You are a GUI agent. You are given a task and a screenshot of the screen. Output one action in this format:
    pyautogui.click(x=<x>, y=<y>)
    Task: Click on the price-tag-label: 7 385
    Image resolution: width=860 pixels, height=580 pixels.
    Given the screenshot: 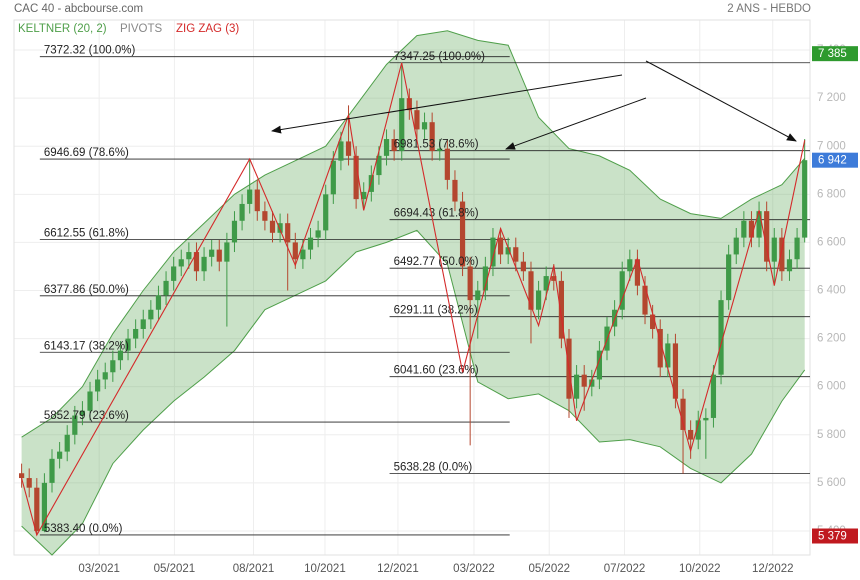 What is the action you would take?
    pyautogui.click(x=832, y=54)
    